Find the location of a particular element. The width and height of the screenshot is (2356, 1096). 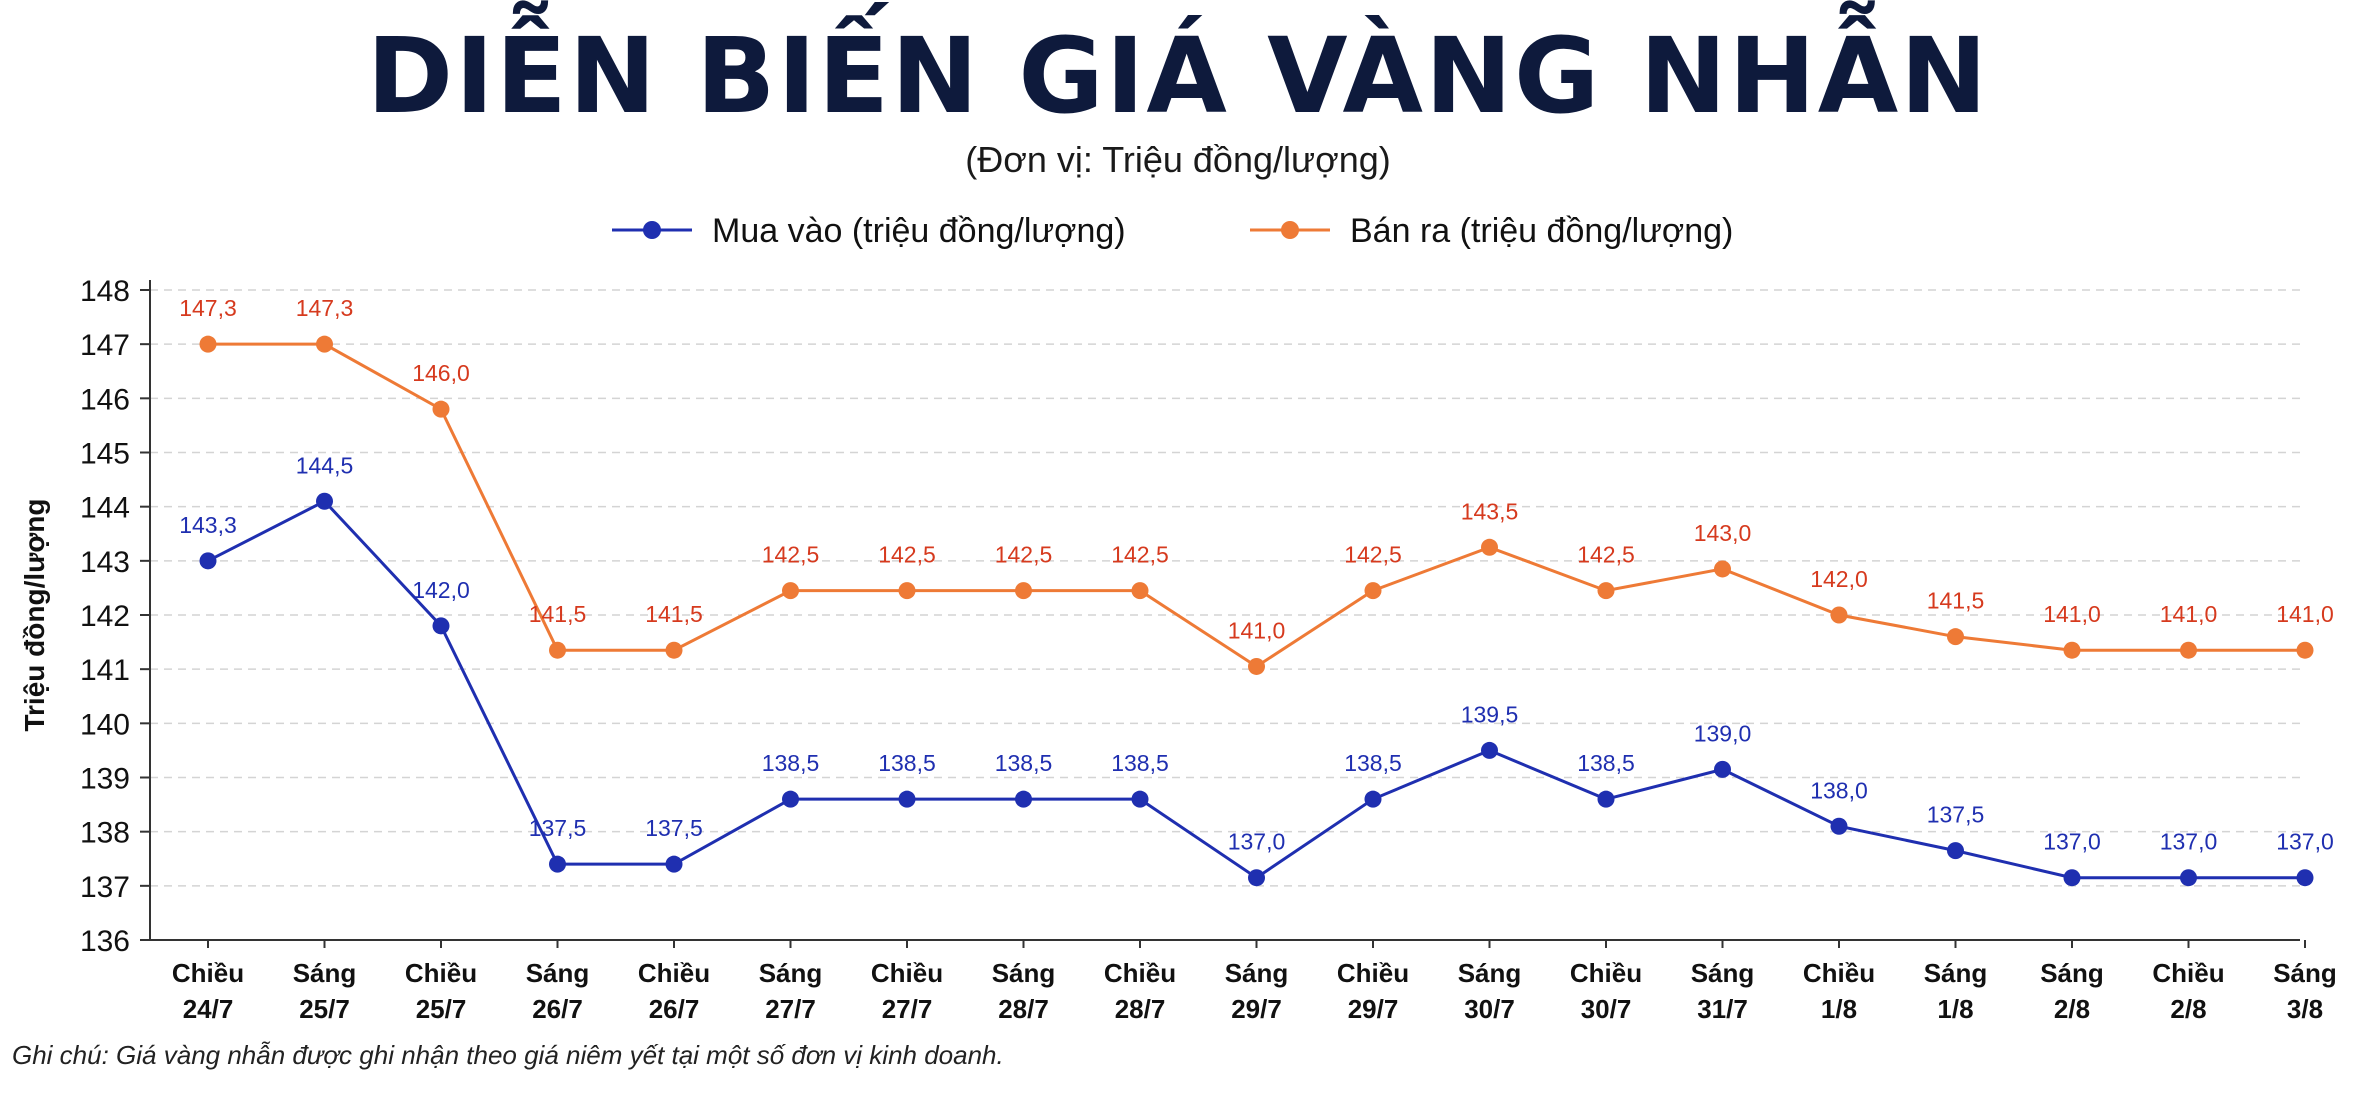

y-tick-label: 136 is located at coordinates (105, 941).